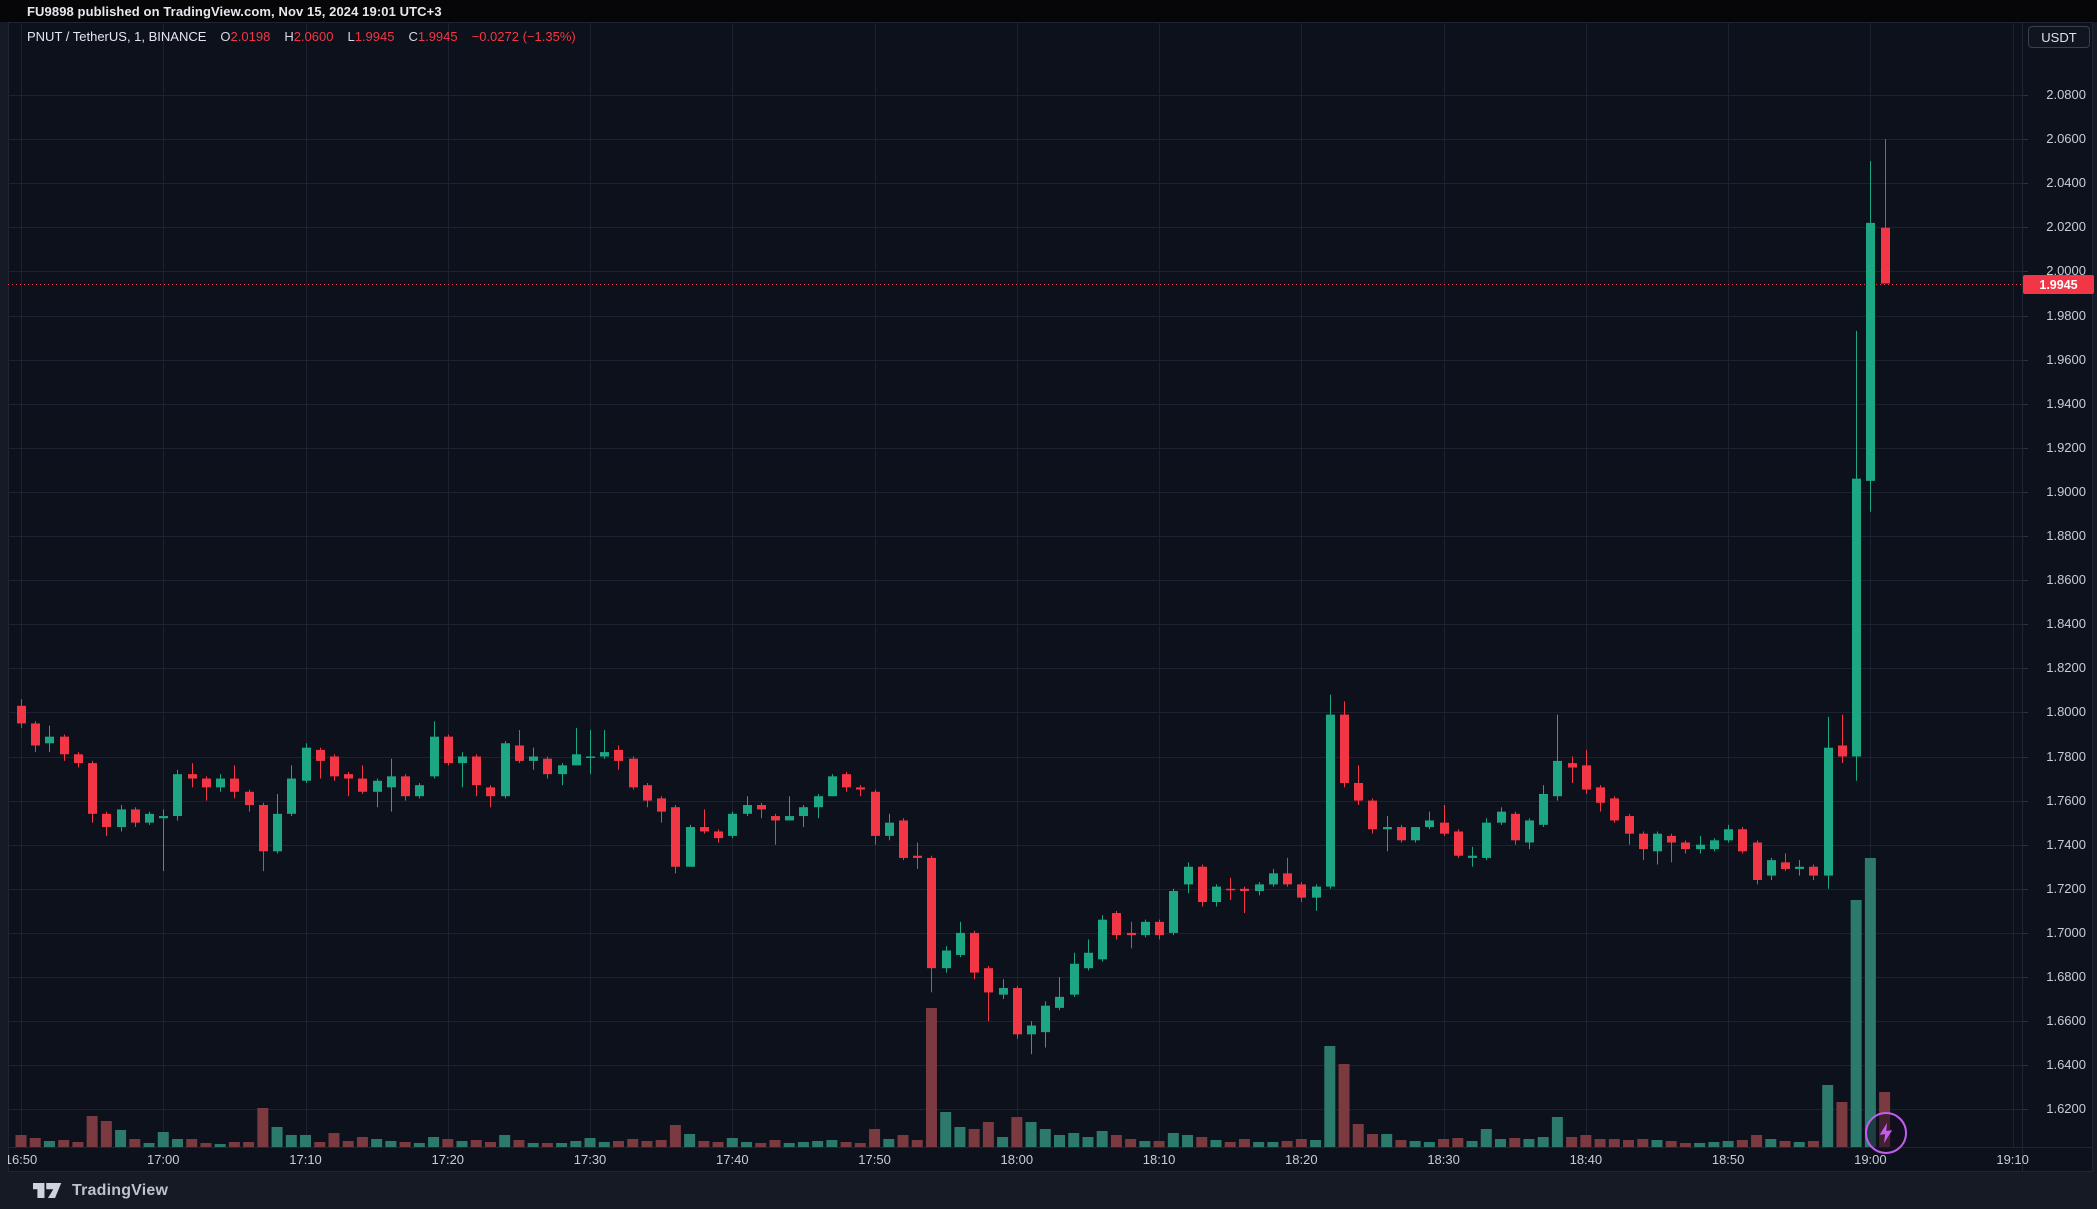  What do you see at coordinates (1443, 1159) in the screenshot?
I see `time-axis-label: 18:30` at bounding box center [1443, 1159].